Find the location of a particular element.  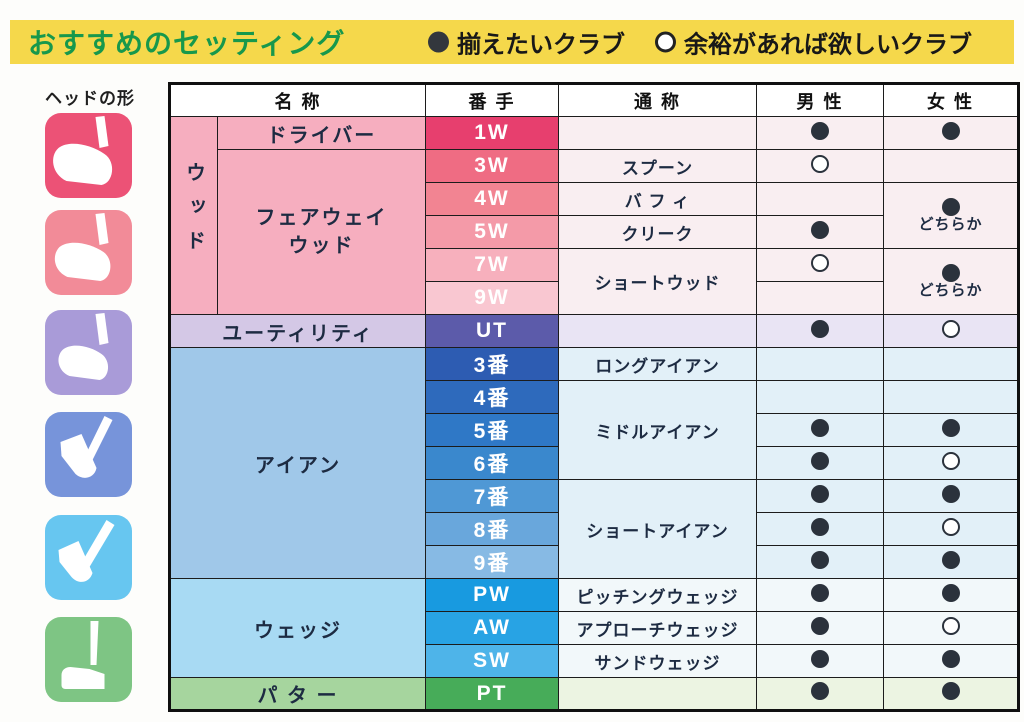

cell-female-i8 is located at coordinates (951, 529).